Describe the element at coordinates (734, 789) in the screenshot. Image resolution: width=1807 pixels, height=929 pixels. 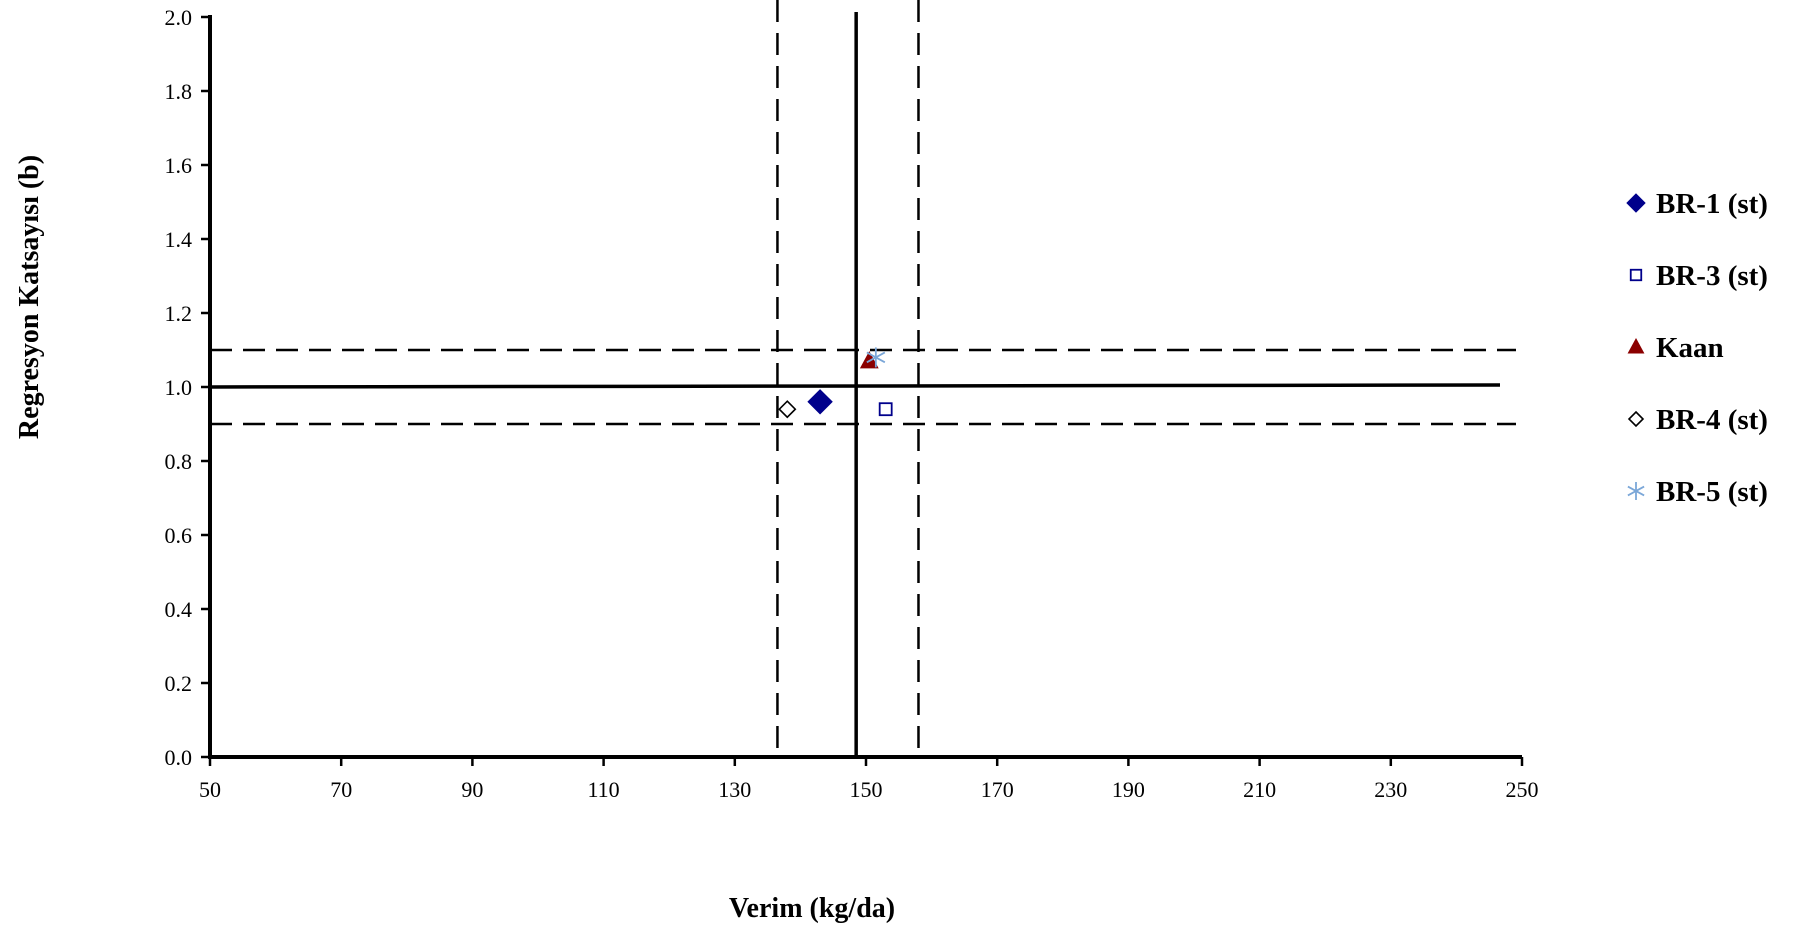
I see `x-tick-label: 130` at that location.